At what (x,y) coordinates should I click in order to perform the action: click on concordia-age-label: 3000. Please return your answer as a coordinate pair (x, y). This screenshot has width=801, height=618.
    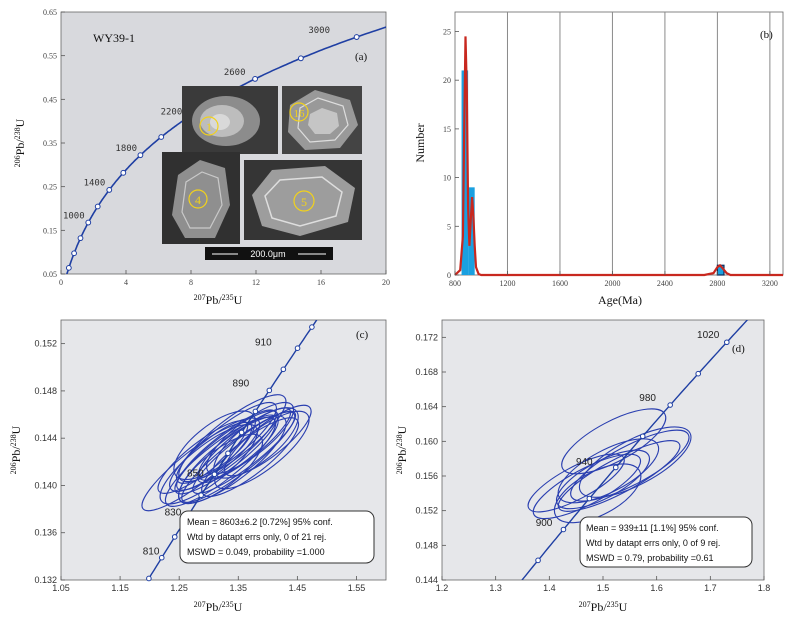
    Looking at the image, I should click on (319, 31).